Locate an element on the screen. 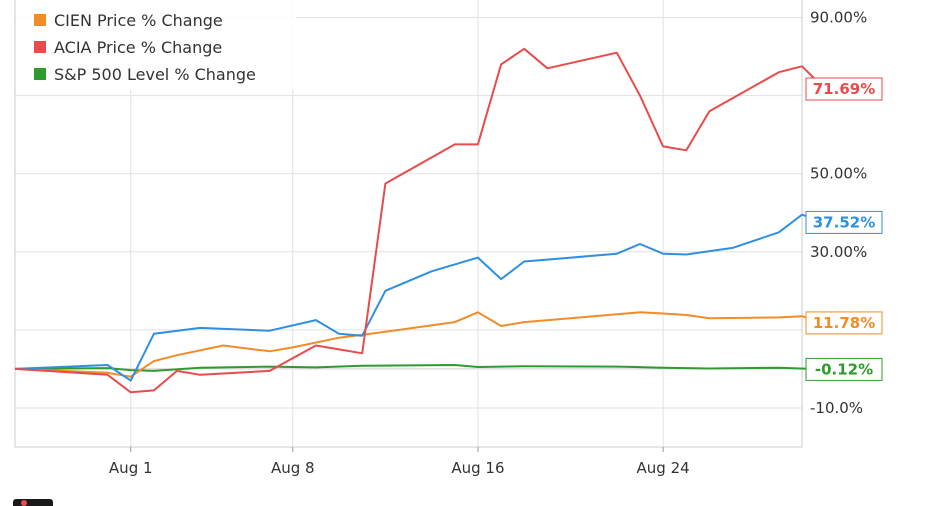  y-tick-label: 90.00% is located at coordinates (838, 18).